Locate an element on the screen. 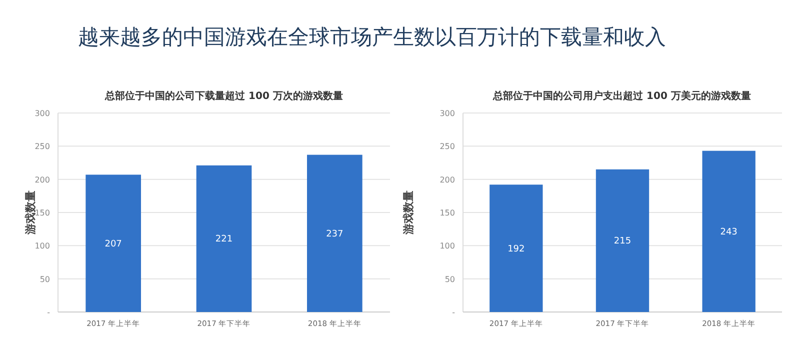 The image size is (800, 352). data-label: 221 is located at coordinates (224, 239).